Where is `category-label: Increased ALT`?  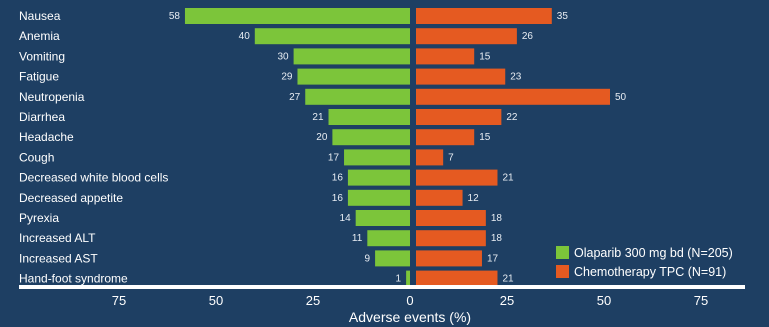
category-label: Increased ALT is located at coordinates (57, 238).